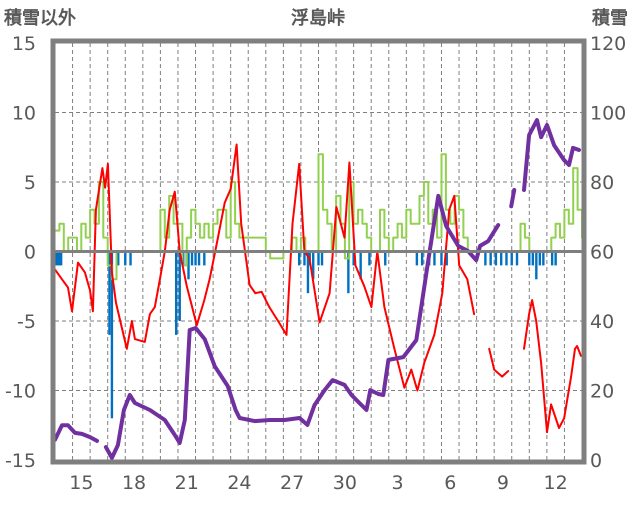 Image resolution: width=636 pixels, height=505 pixels. Describe the element at coordinates (609, 18) in the screenshot. I see `right-axis-title: 積雪` at that location.